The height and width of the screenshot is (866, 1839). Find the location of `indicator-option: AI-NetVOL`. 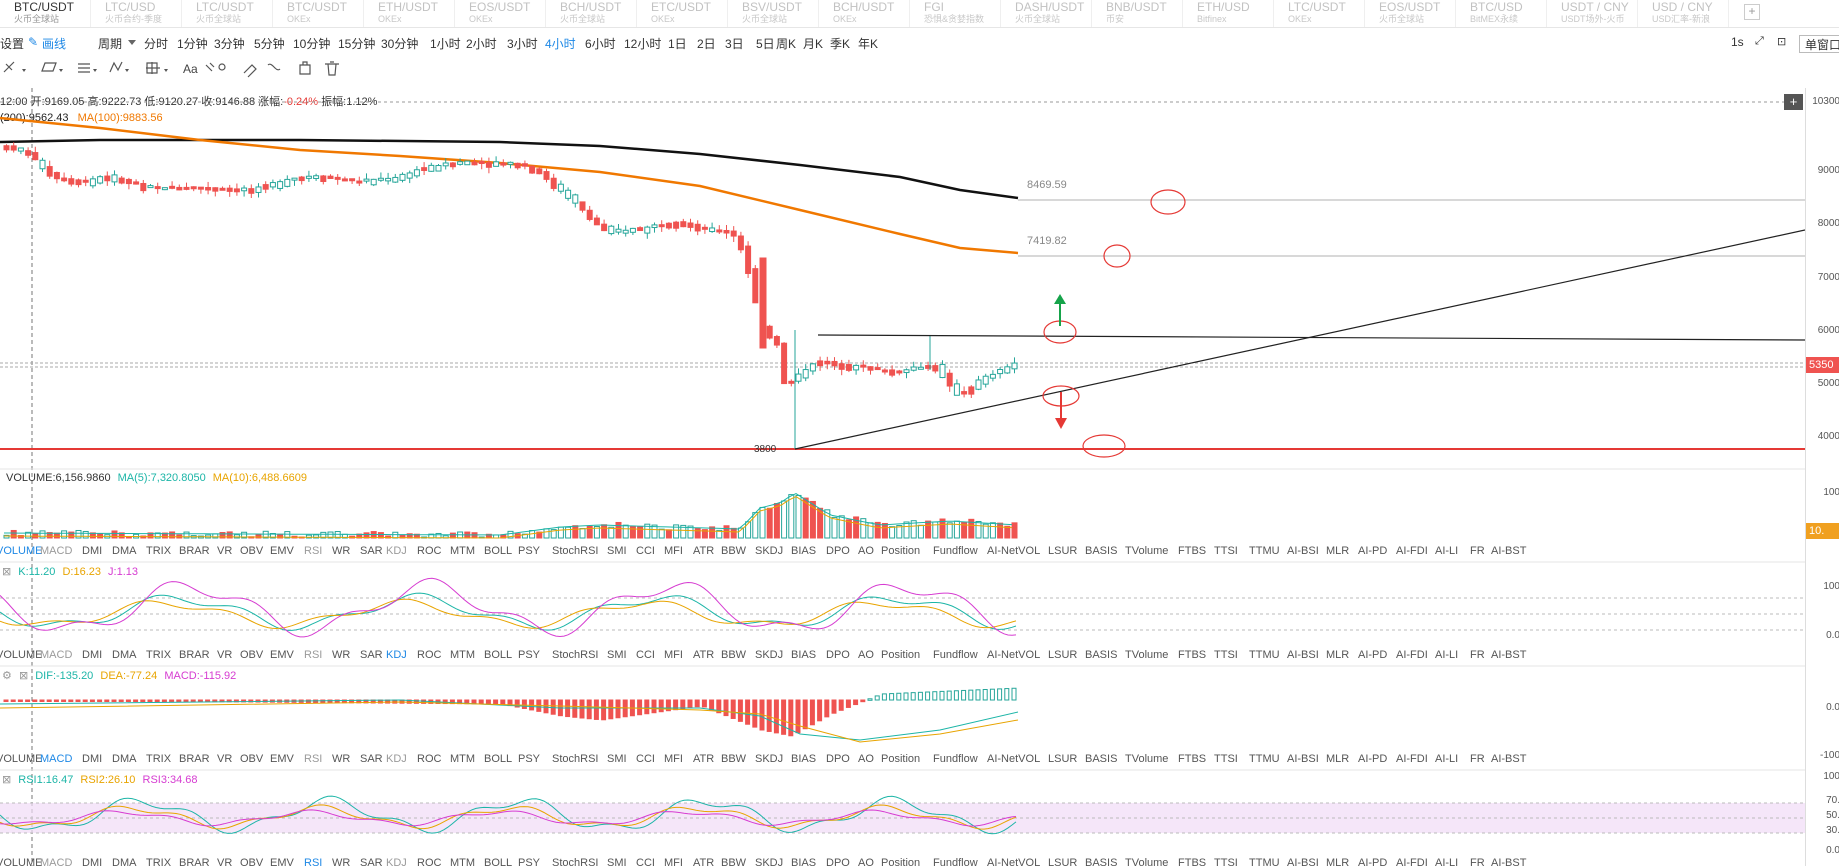

indicator-option: AI-NetVOL is located at coordinates (1014, 861).